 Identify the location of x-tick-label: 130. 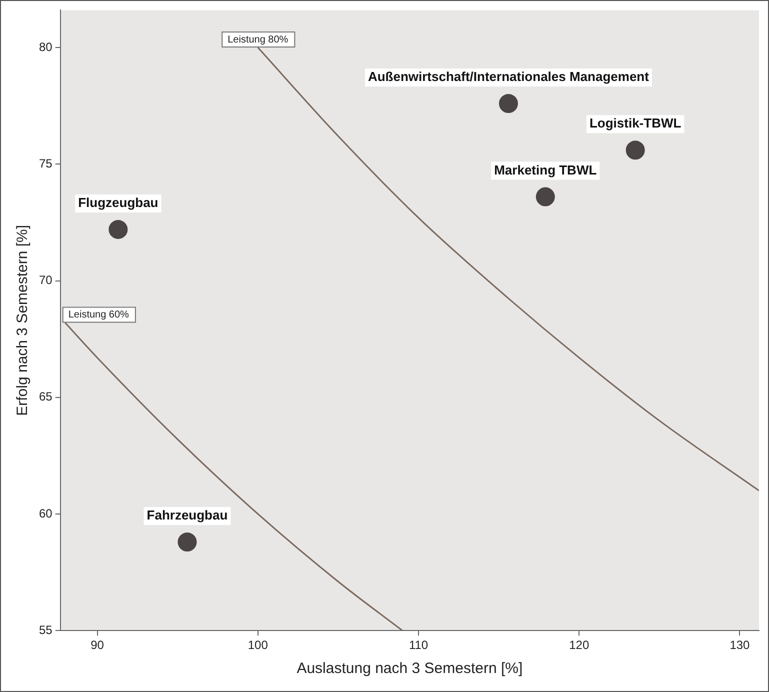
(740, 645).